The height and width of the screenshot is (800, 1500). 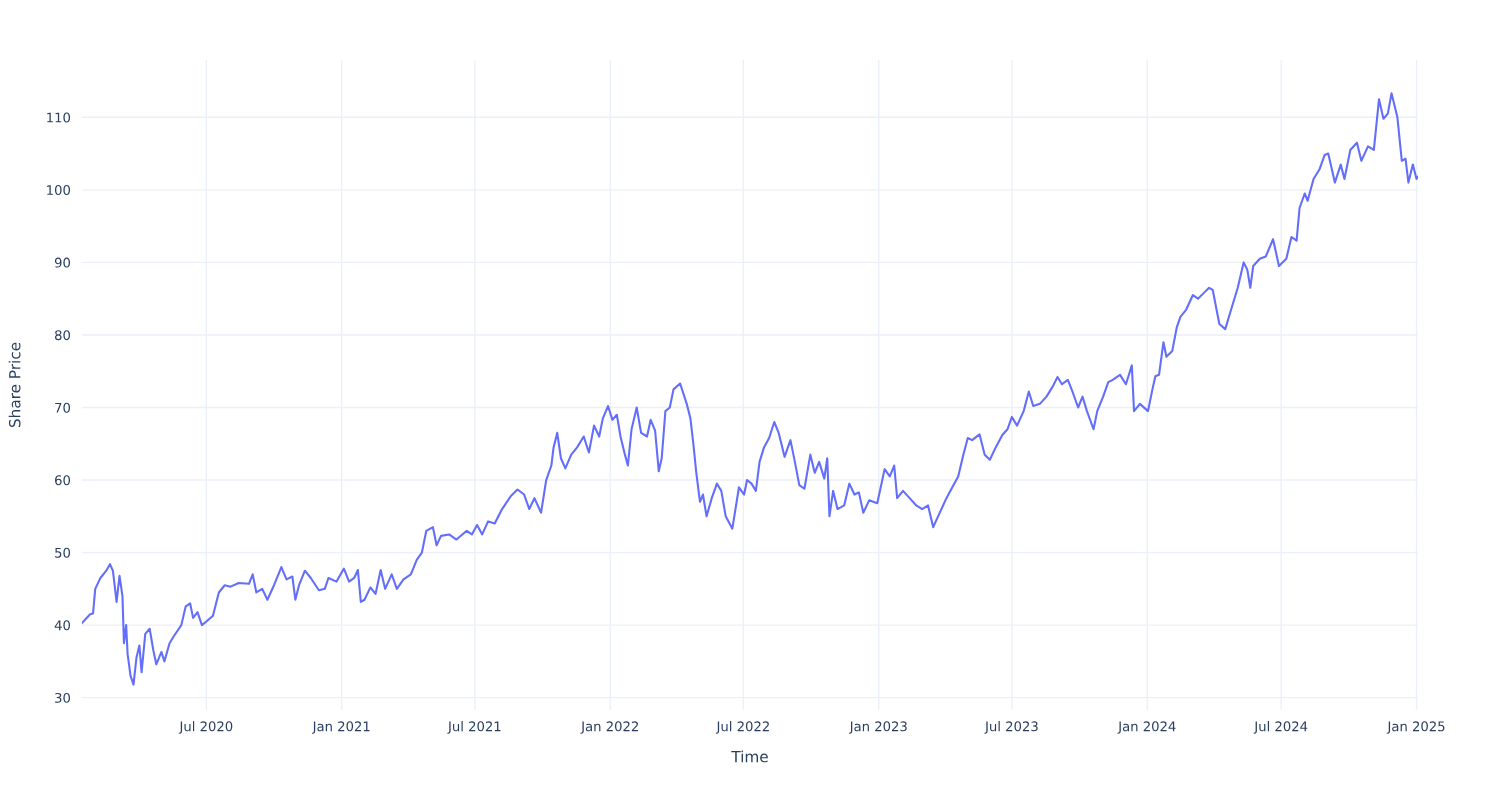 What do you see at coordinates (59, 117) in the screenshot?
I see `y-tick-label: 110` at bounding box center [59, 117].